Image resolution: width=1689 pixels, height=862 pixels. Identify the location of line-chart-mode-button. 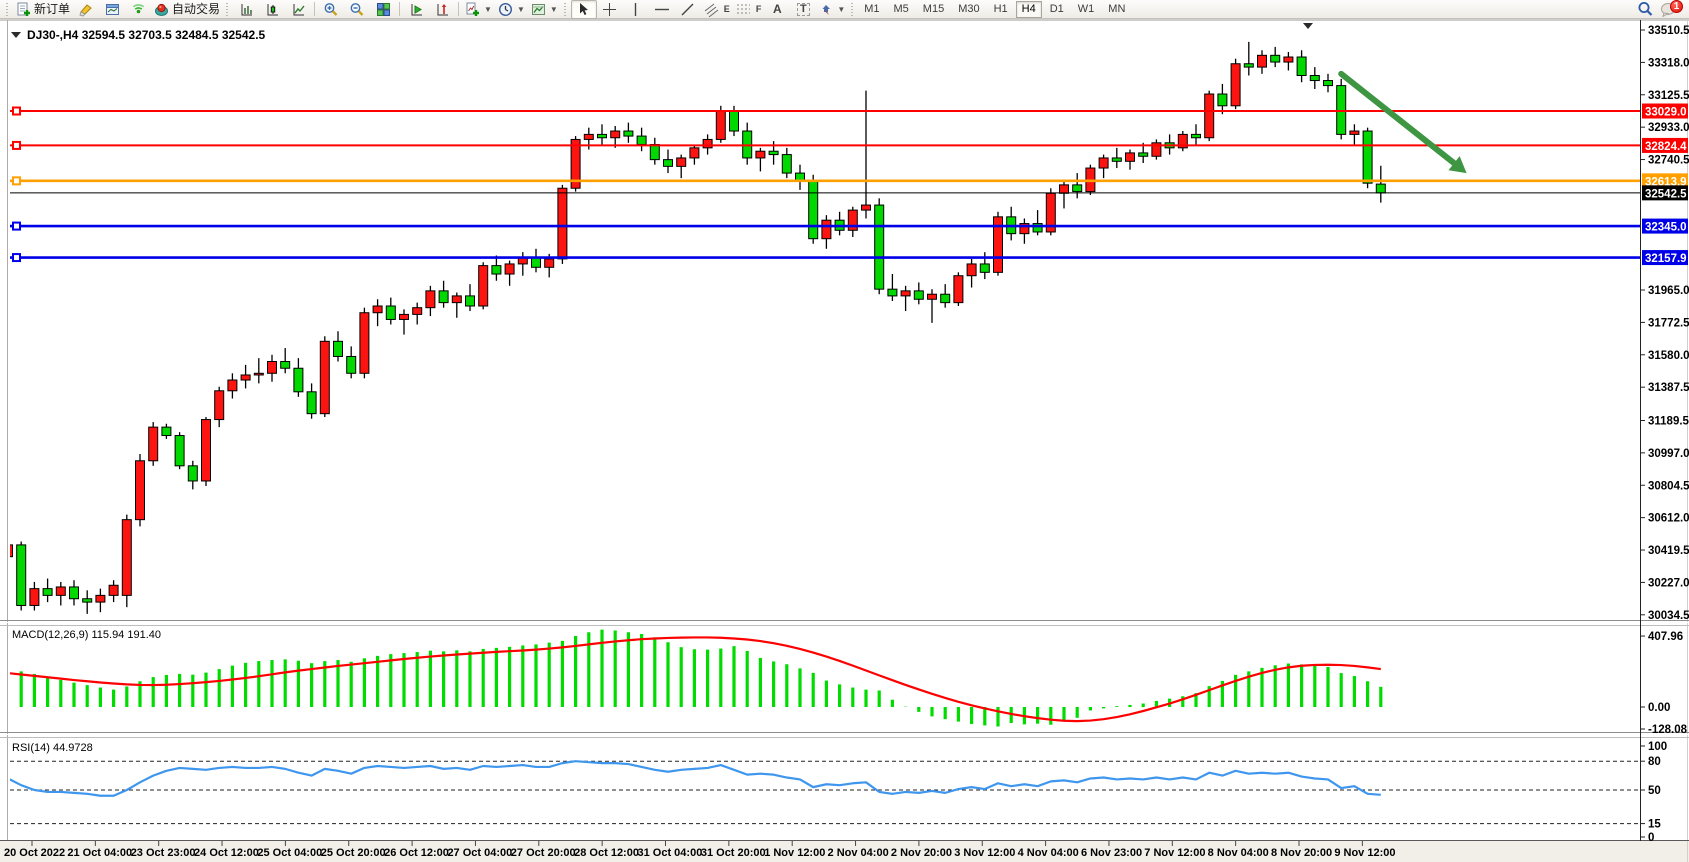
(298, 9).